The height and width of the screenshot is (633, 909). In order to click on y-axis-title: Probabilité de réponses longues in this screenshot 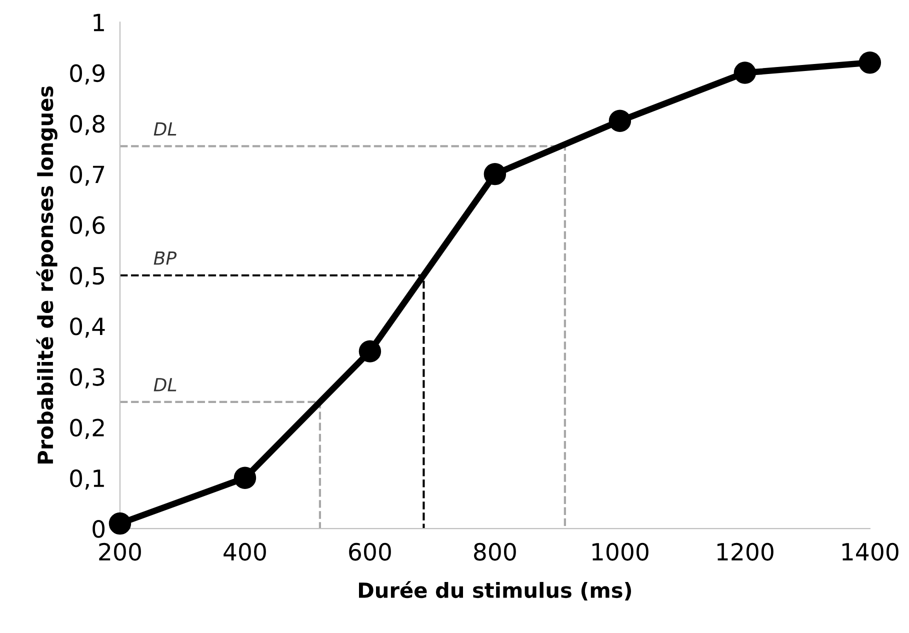, I will do `click(47, 275)`.